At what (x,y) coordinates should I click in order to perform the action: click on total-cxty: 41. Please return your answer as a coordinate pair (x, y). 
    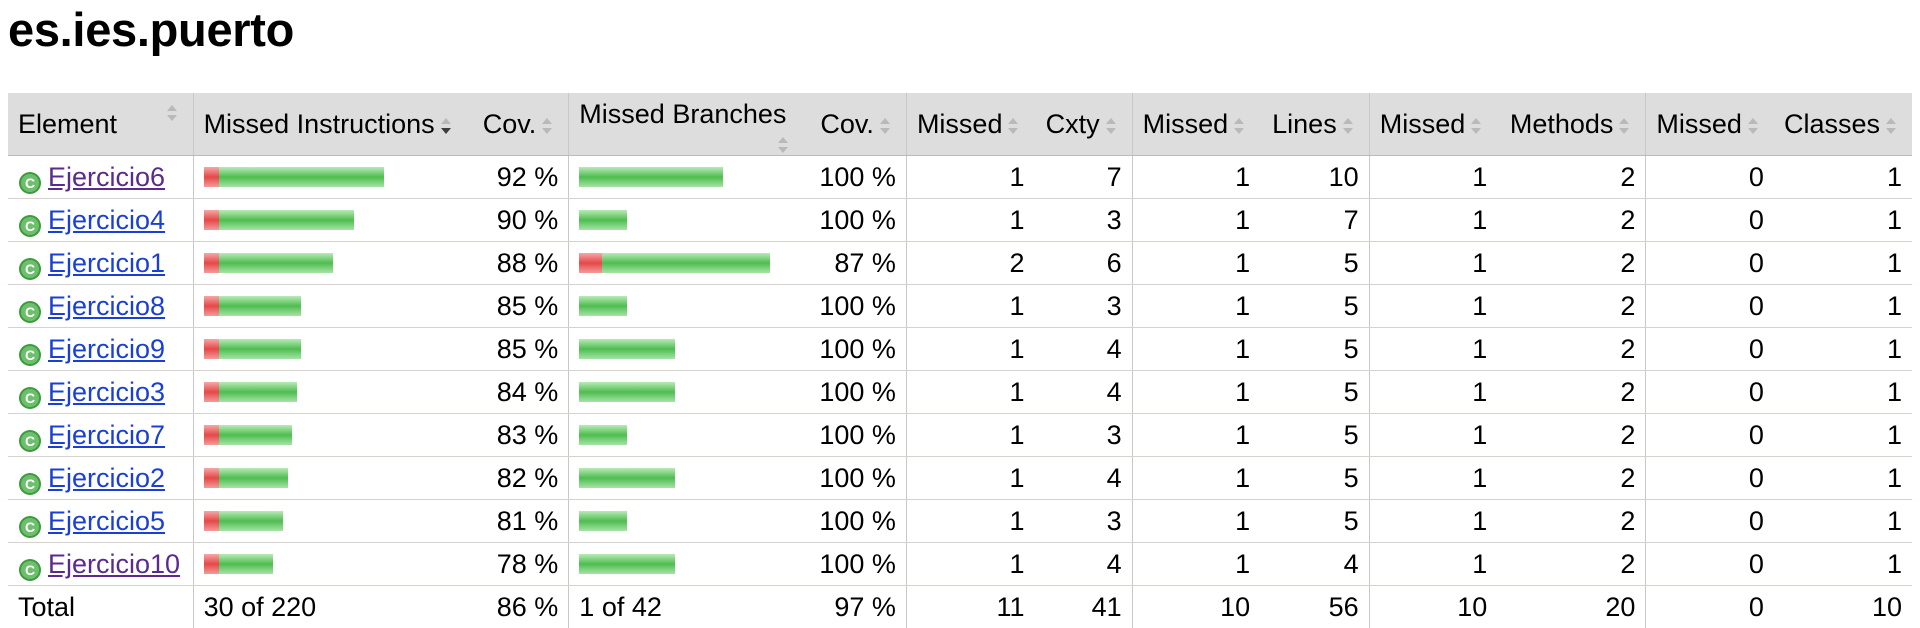
    Looking at the image, I should click on (1083, 607).